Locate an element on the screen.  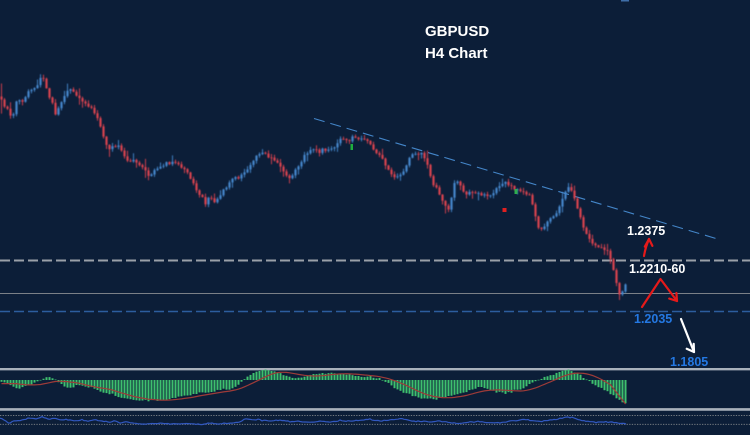
svg-text: H4 Chart is located at coordinates (456, 53).